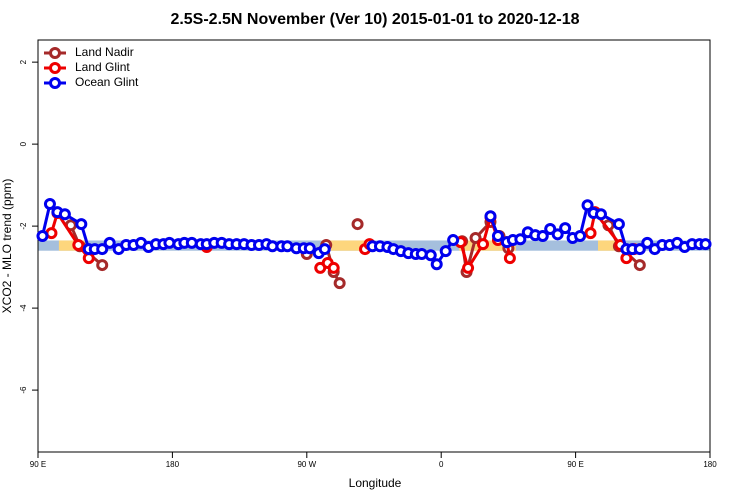  Describe the element at coordinates (441, 464) in the screenshot. I see `x-tick-label: 0` at that location.